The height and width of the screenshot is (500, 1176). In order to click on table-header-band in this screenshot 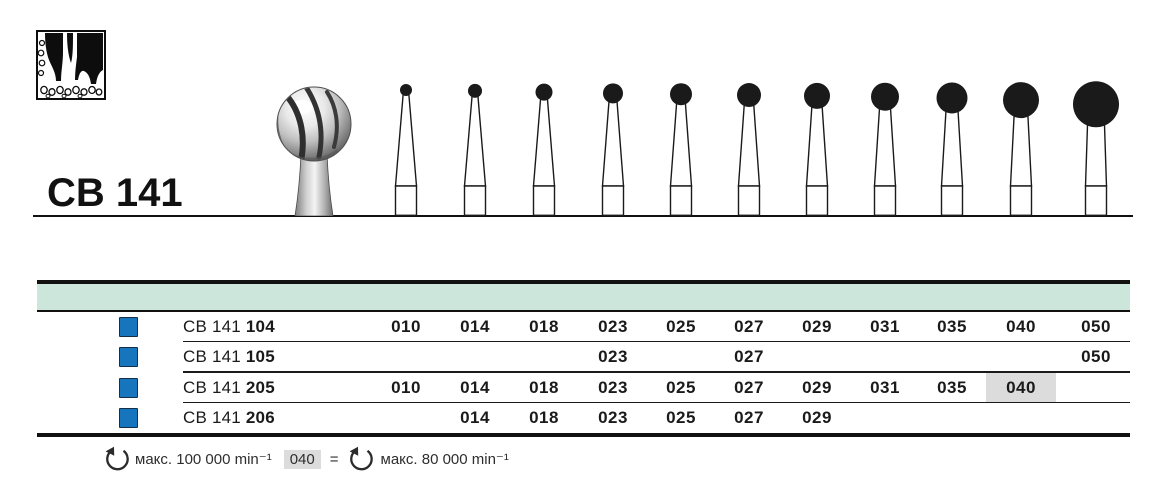, I will do `click(583, 296)`.